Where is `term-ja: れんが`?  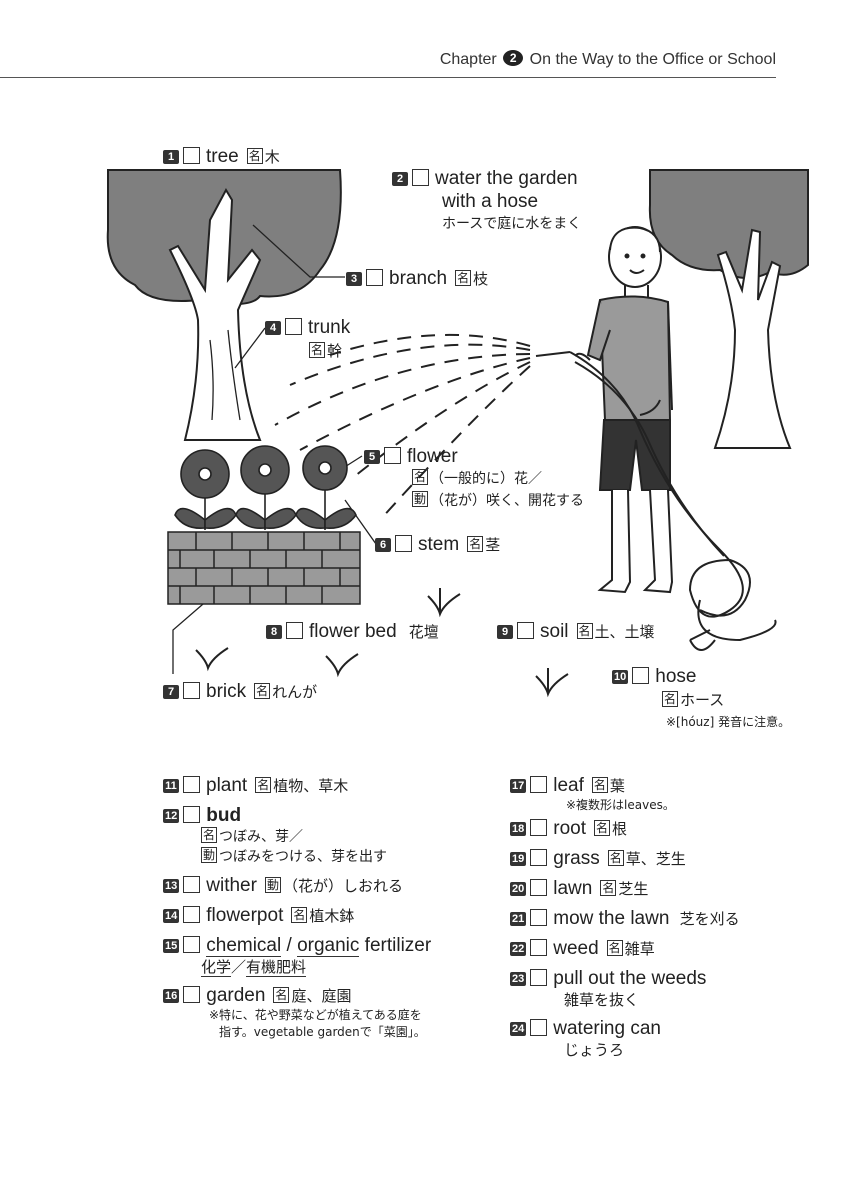 term-ja: れんが is located at coordinates (295, 692).